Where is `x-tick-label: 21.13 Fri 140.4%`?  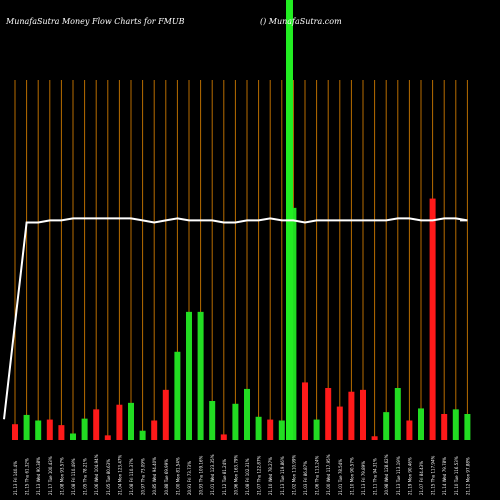 x-tick-label: 21.13 Fri 140.4% is located at coordinates (15, 478).